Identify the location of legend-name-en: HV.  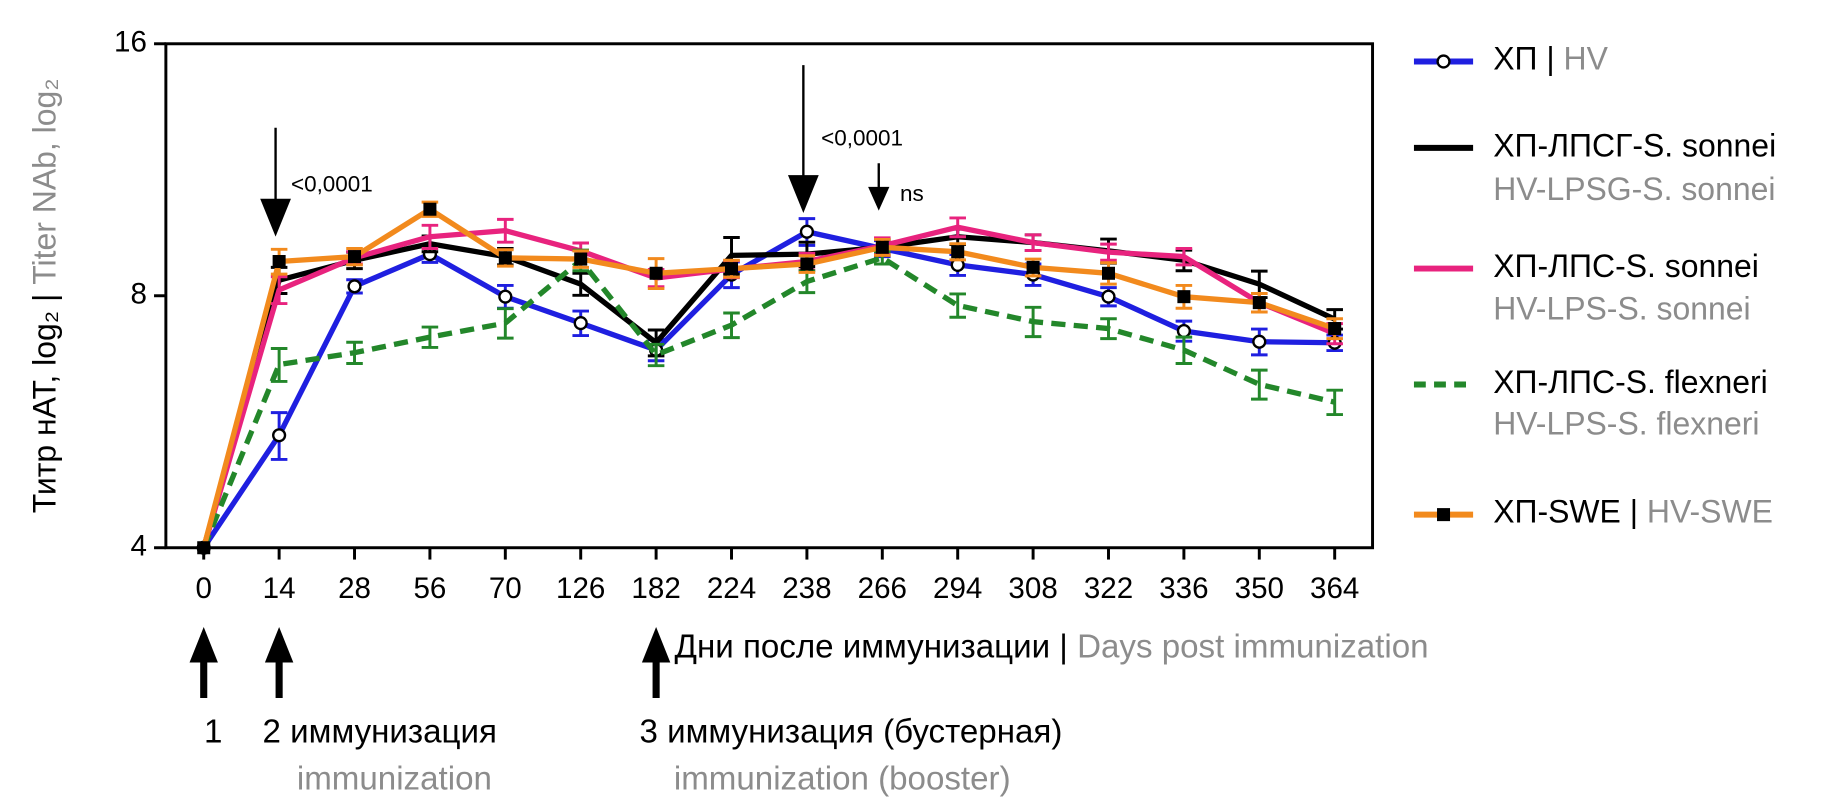
(1586, 59).